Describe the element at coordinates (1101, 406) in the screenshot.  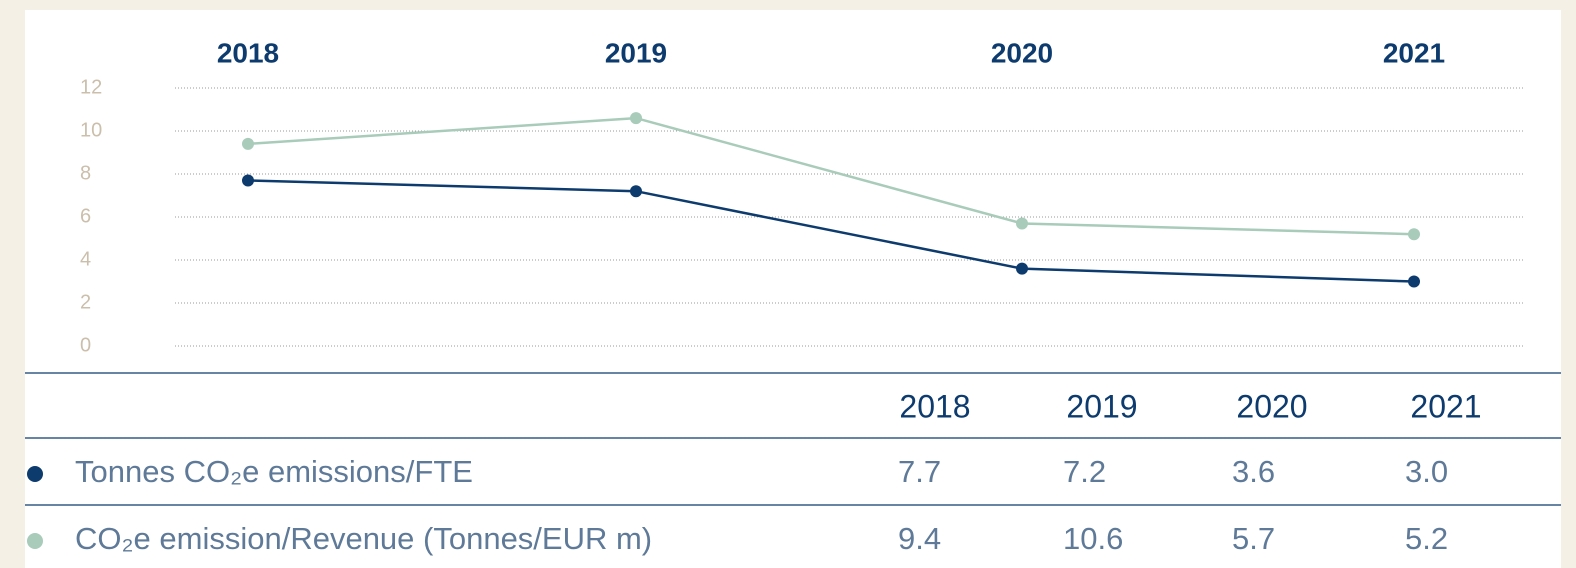
I see `table-header: 2019` at that location.